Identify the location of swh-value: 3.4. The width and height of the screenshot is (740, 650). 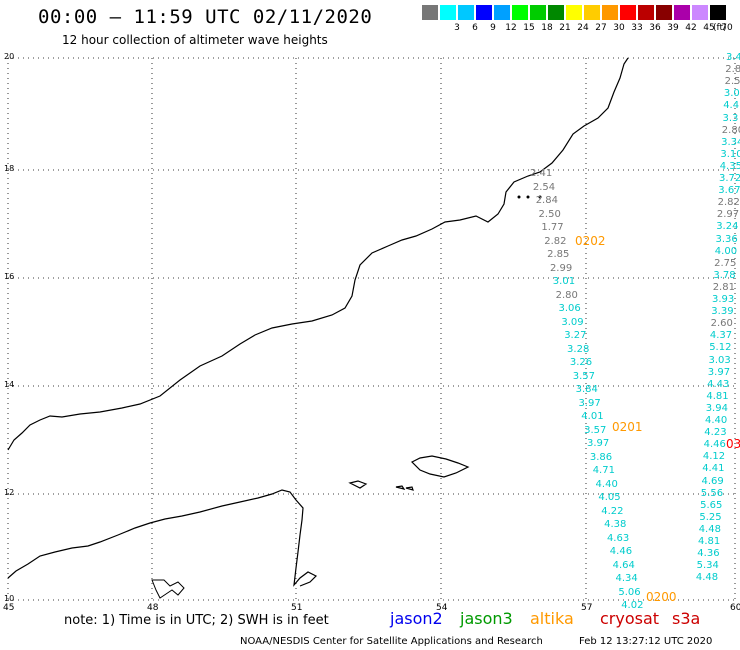
(733, 57).